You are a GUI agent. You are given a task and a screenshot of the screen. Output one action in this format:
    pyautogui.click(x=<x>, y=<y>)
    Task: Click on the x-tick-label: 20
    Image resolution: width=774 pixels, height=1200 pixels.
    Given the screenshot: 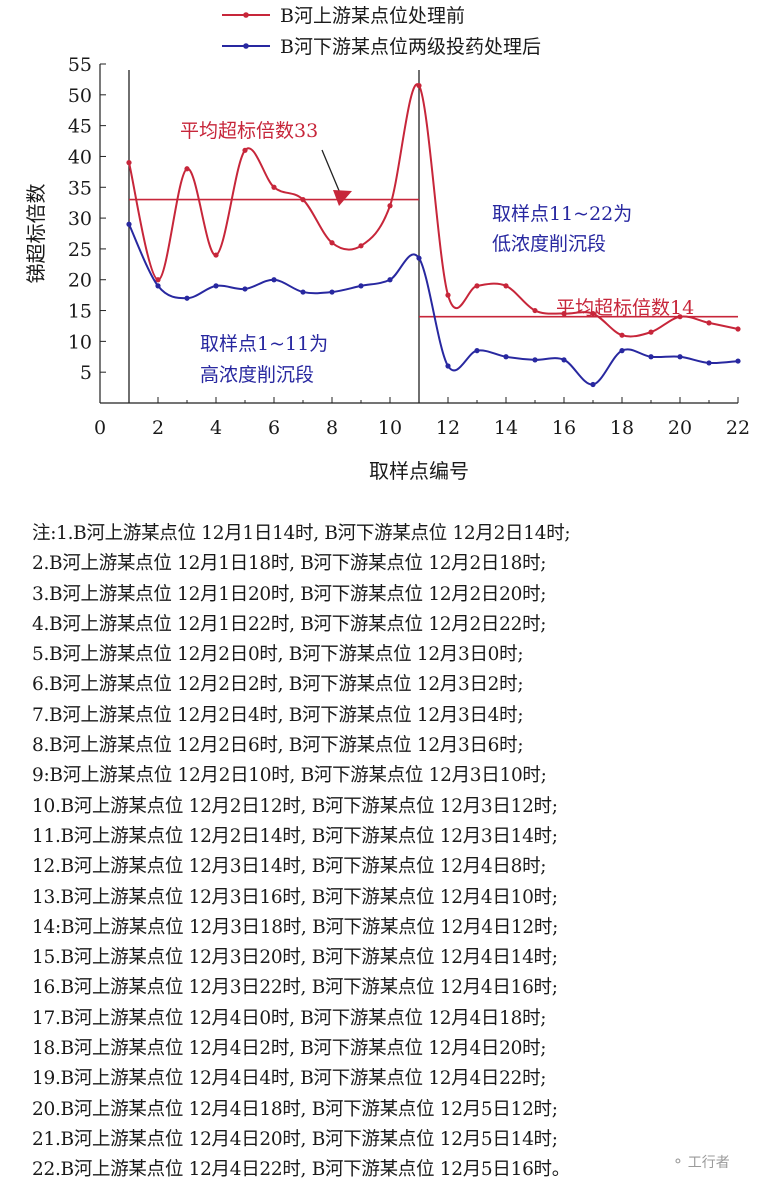 What is the action you would take?
    pyautogui.click(x=680, y=428)
    